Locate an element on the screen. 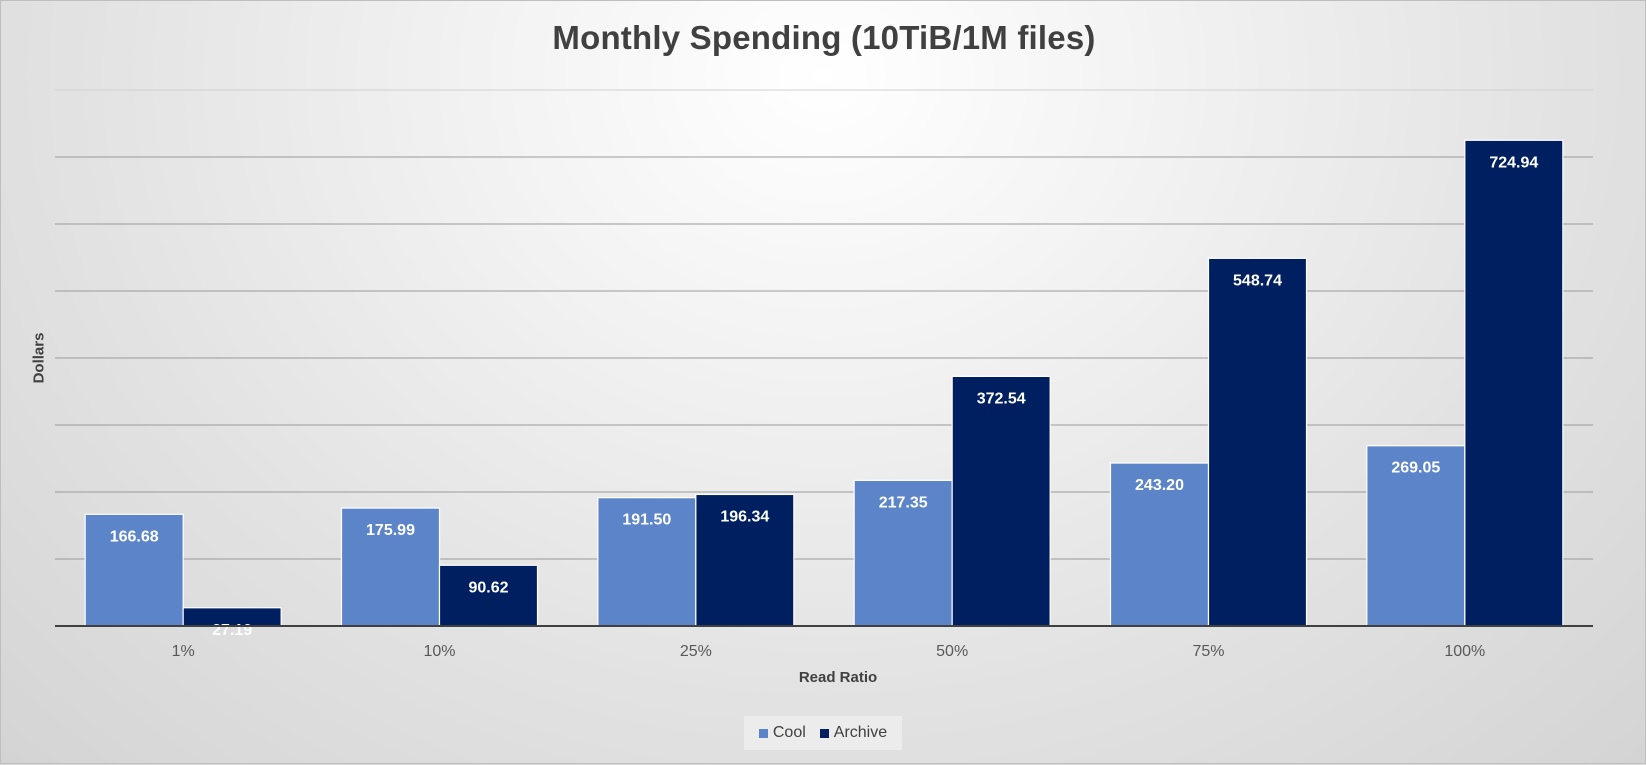 The height and width of the screenshot is (765, 1646). legend-label-cool: Cool is located at coordinates (789, 732).